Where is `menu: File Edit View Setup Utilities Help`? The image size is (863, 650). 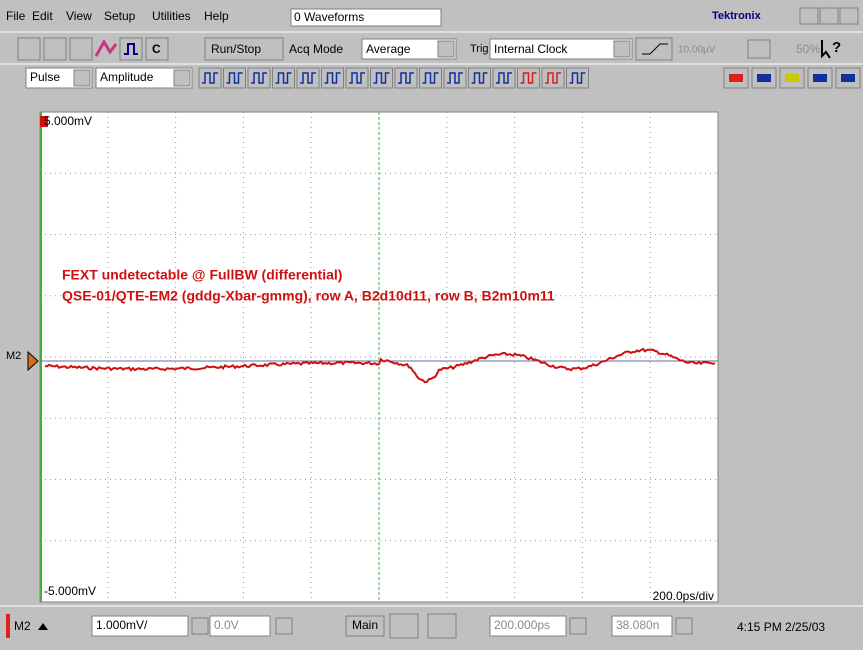 menu: File Edit View Setup Utilities Help is located at coordinates (117, 16).